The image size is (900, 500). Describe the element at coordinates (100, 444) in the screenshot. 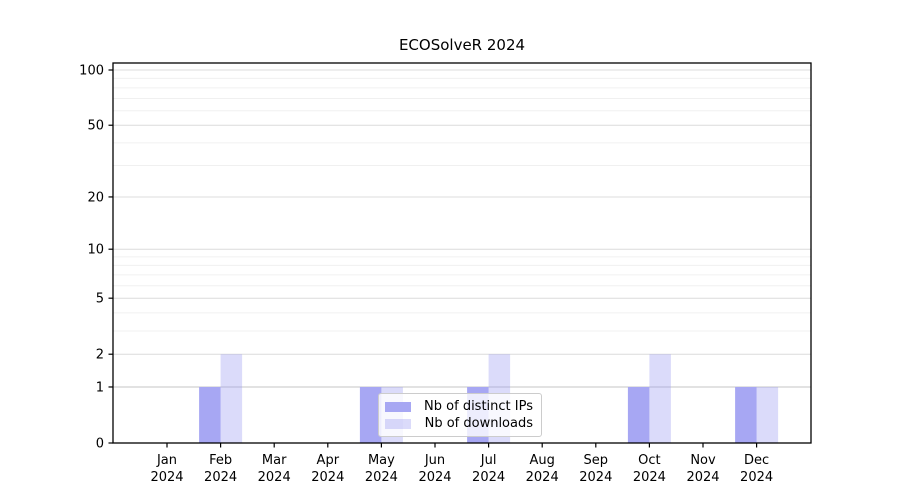

I see `y-tick-label: 0` at that location.